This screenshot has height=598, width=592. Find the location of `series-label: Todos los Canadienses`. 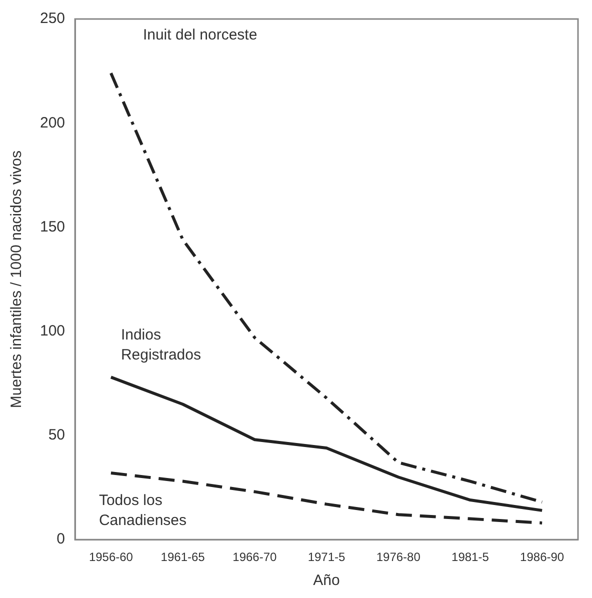

series-label: Todos los Canadienses is located at coordinates (142, 511).